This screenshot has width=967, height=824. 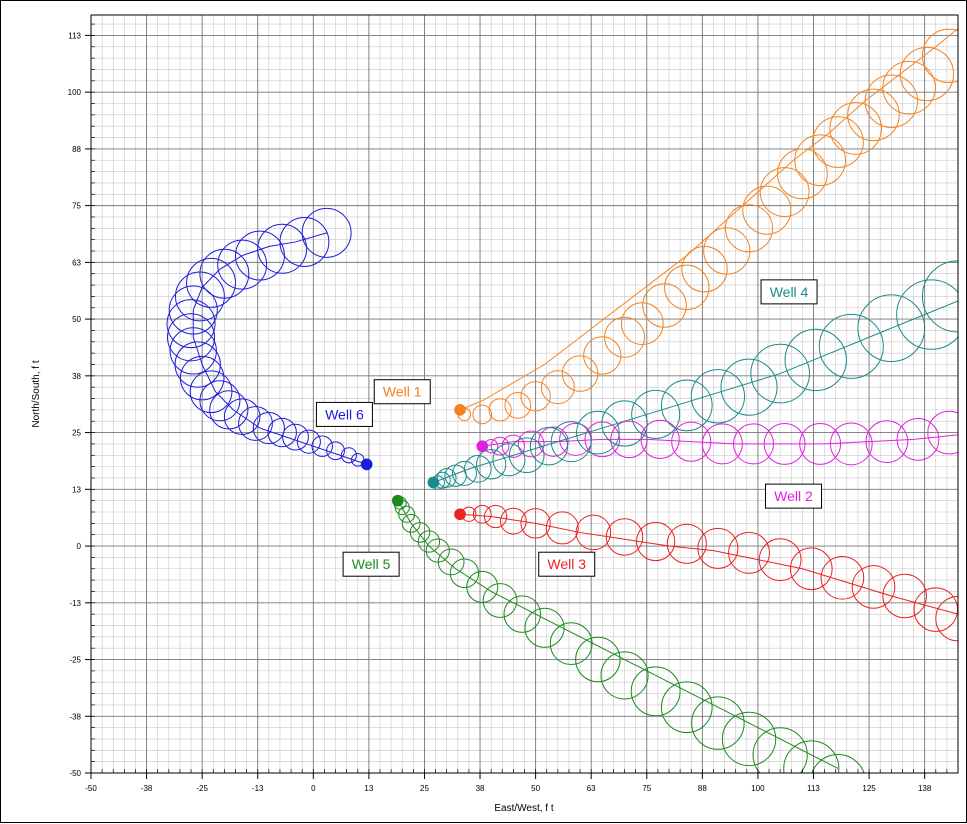 What do you see at coordinates (258, 788) in the screenshot?
I see `x-tick-label: -13` at bounding box center [258, 788].